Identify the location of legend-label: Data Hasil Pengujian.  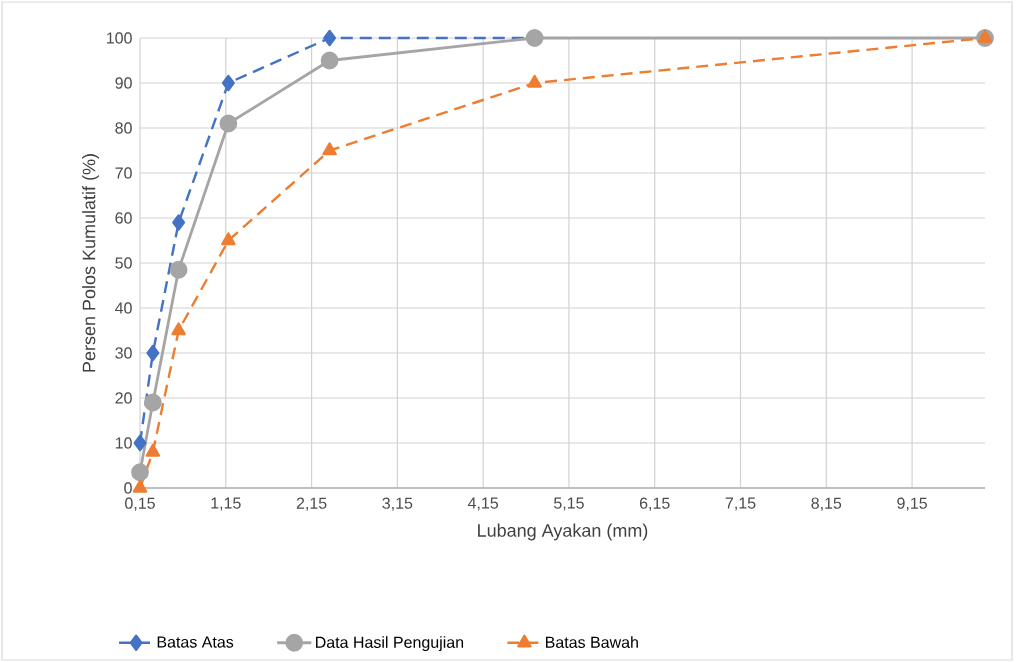
(390, 644).